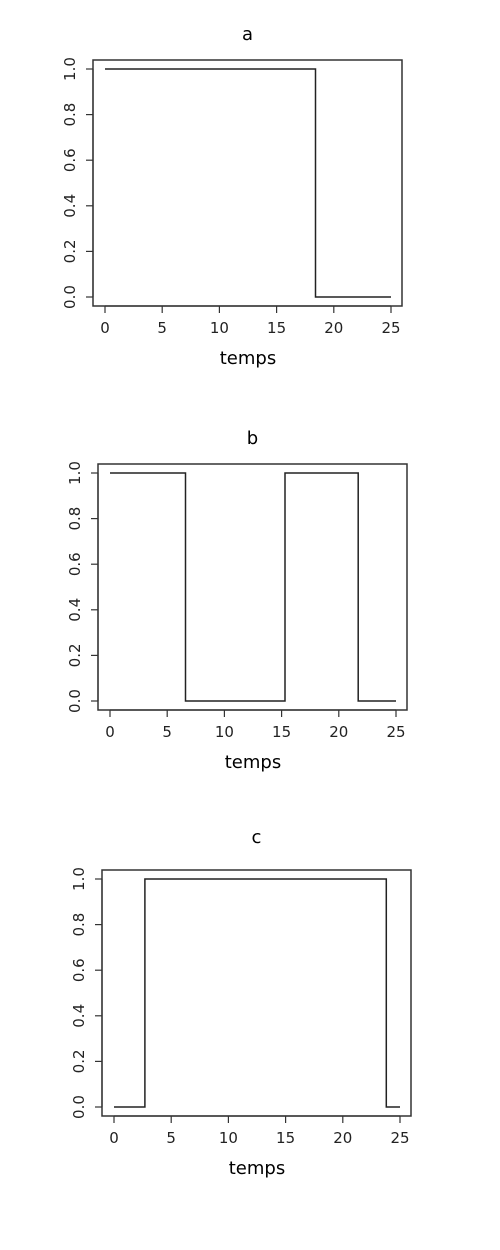  What do you see at coordinates (257, 837) in the screenshot?
I see `chart-title: c` at bounding box center [257, 837].